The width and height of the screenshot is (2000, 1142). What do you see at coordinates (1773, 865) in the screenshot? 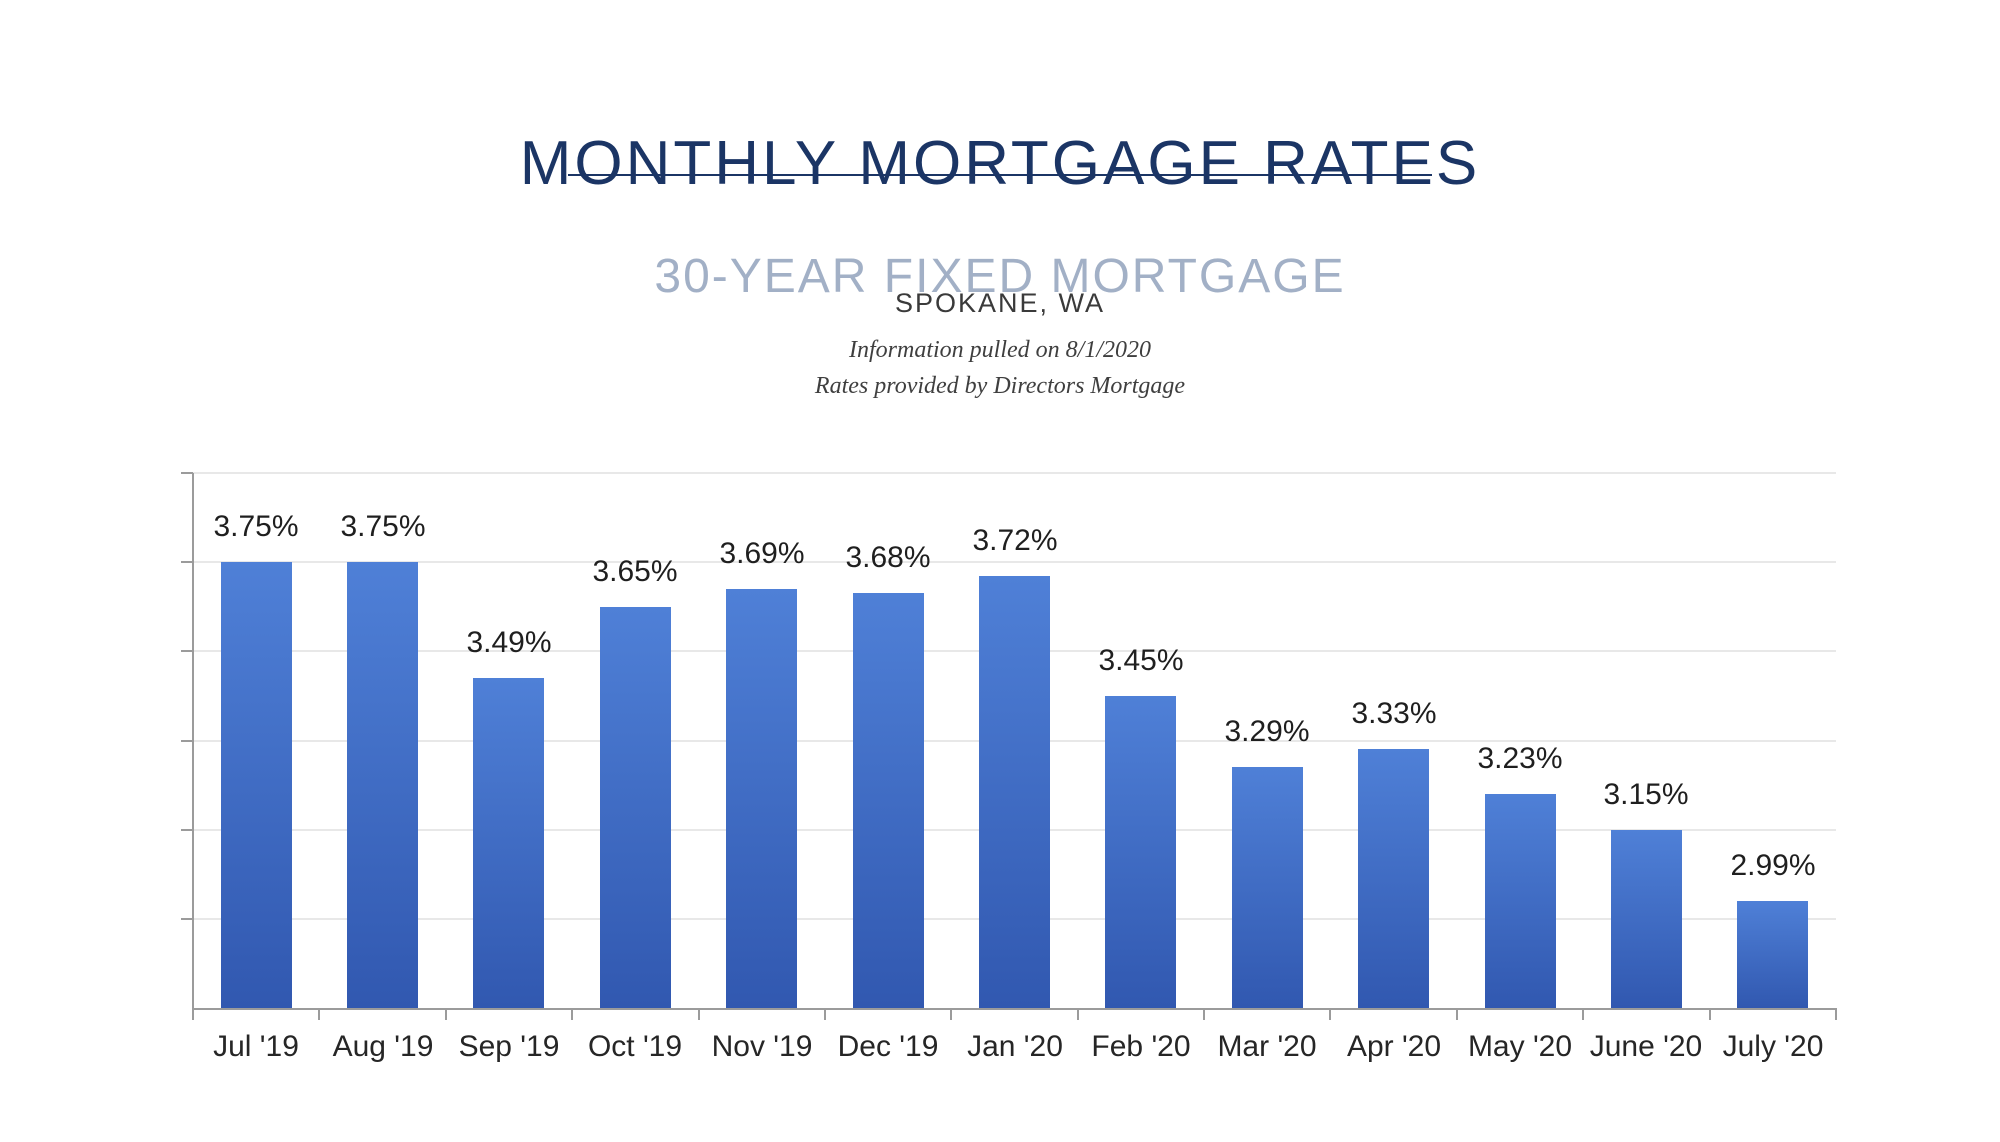
I see `bar-value-label: 2.99%` at bounding box center [1773, 865].